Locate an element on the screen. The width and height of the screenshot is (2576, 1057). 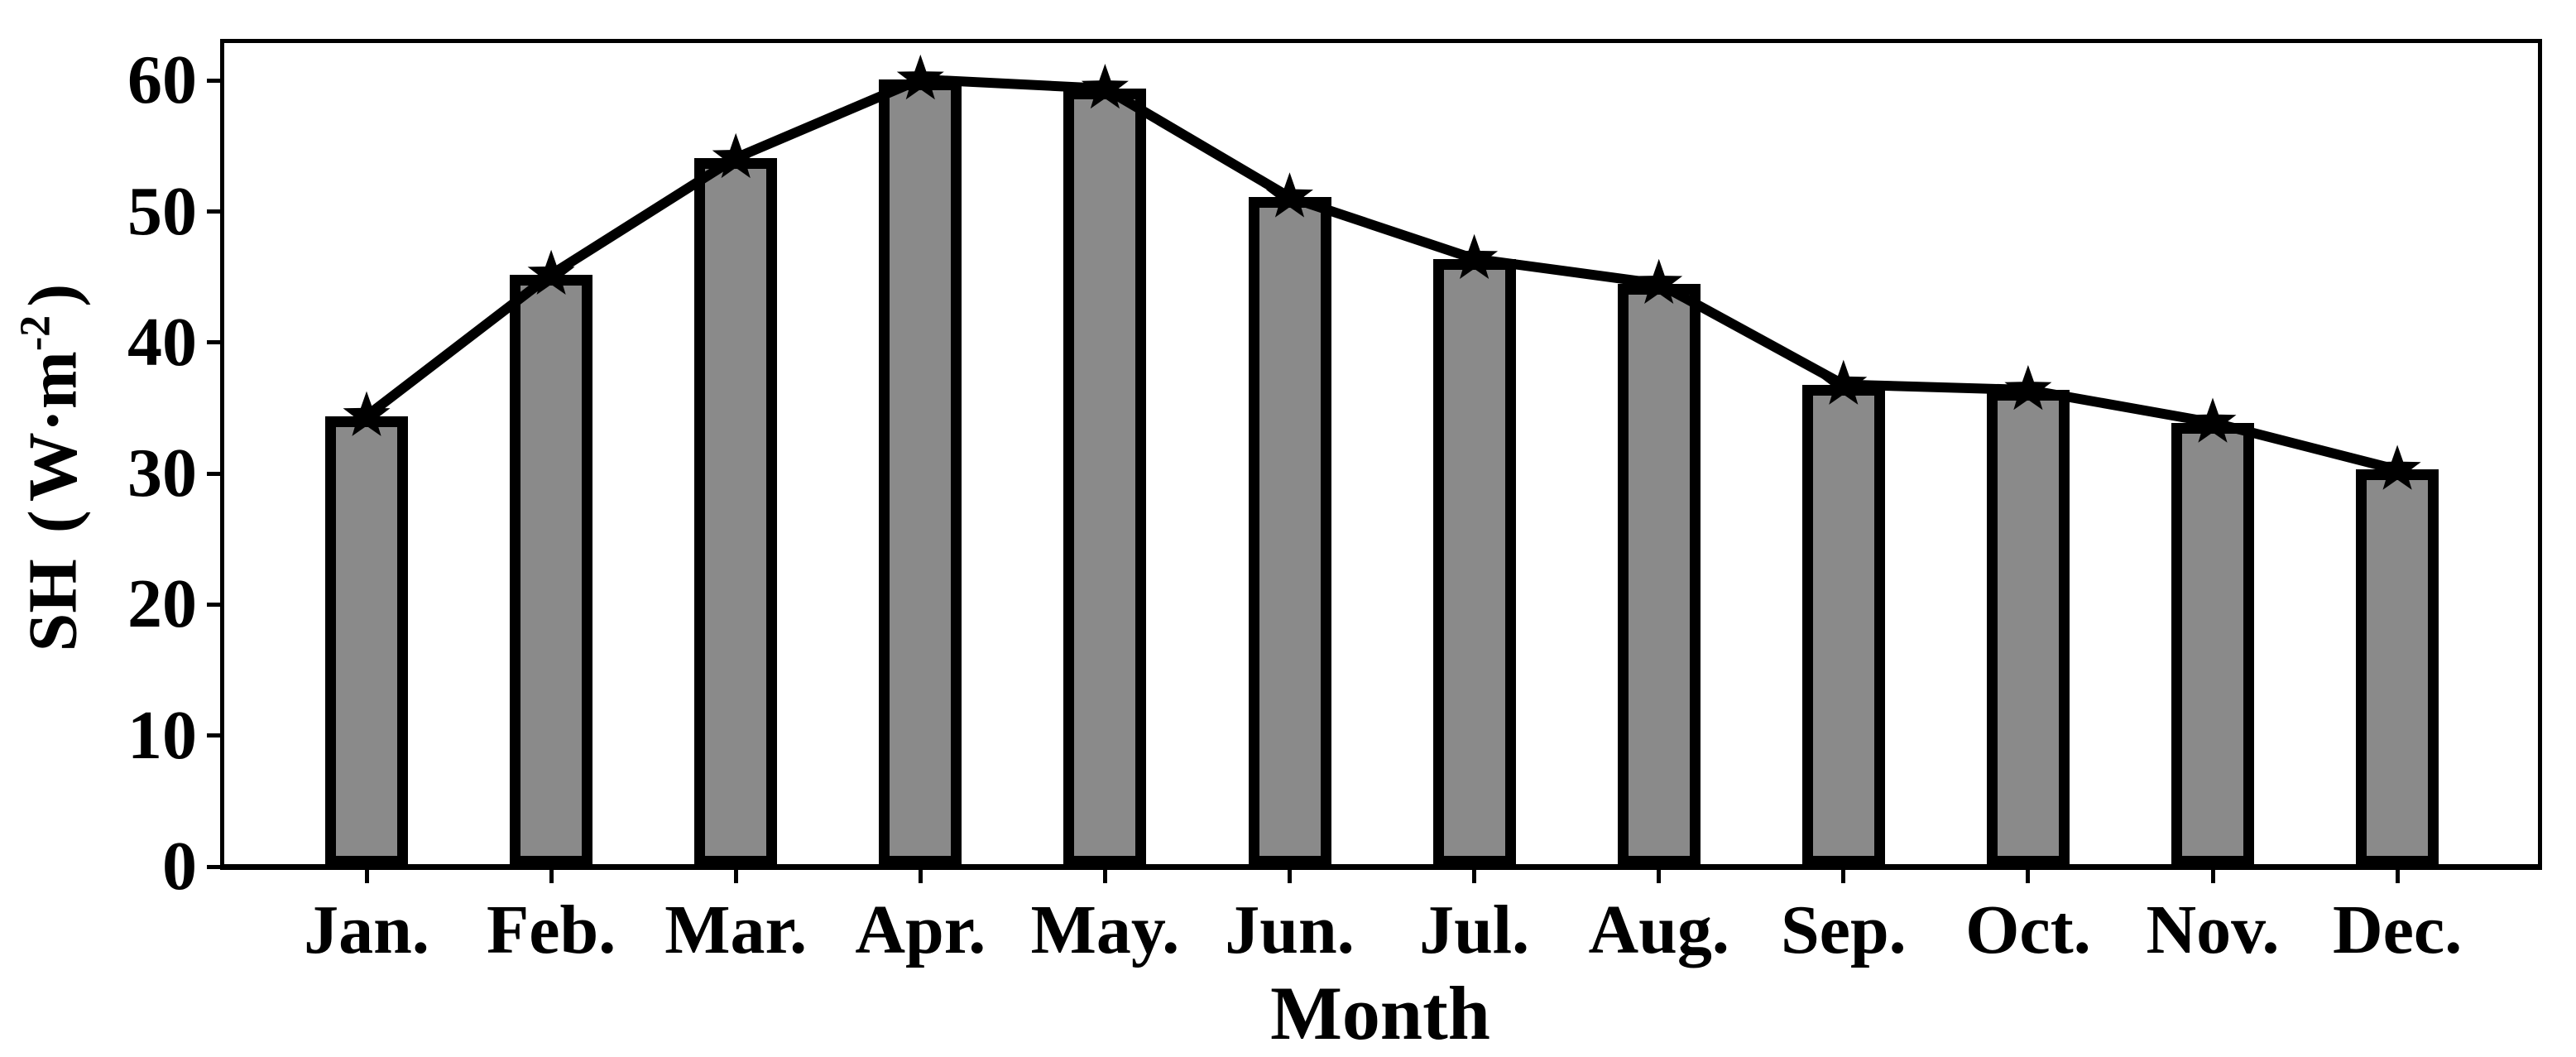
x-tick-label-mar: Mar. is located at coordinates (736, 929).